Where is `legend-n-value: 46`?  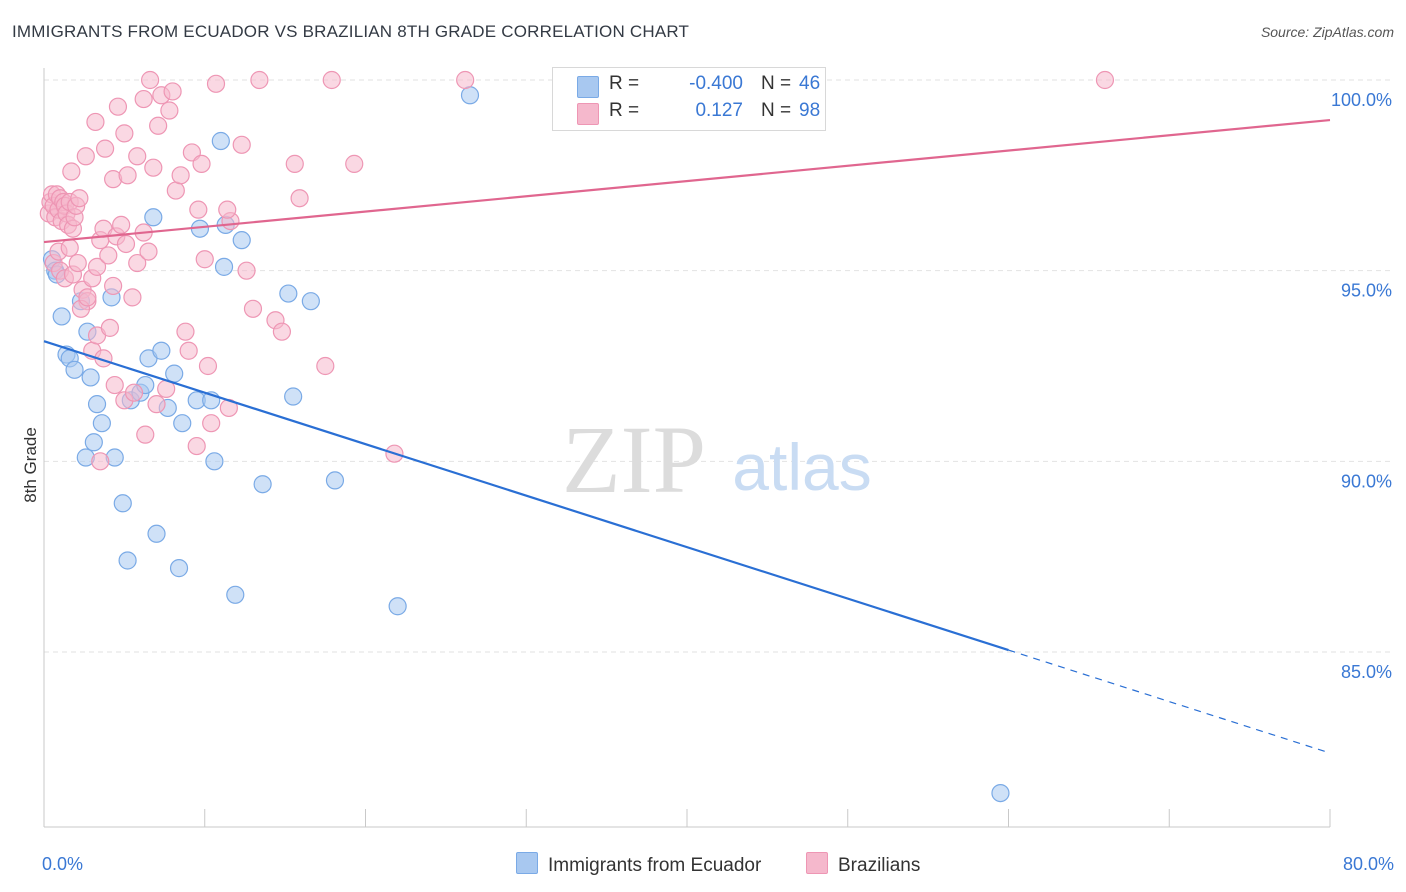
legend-n-value: 46 is located at coordinates (810, 83).